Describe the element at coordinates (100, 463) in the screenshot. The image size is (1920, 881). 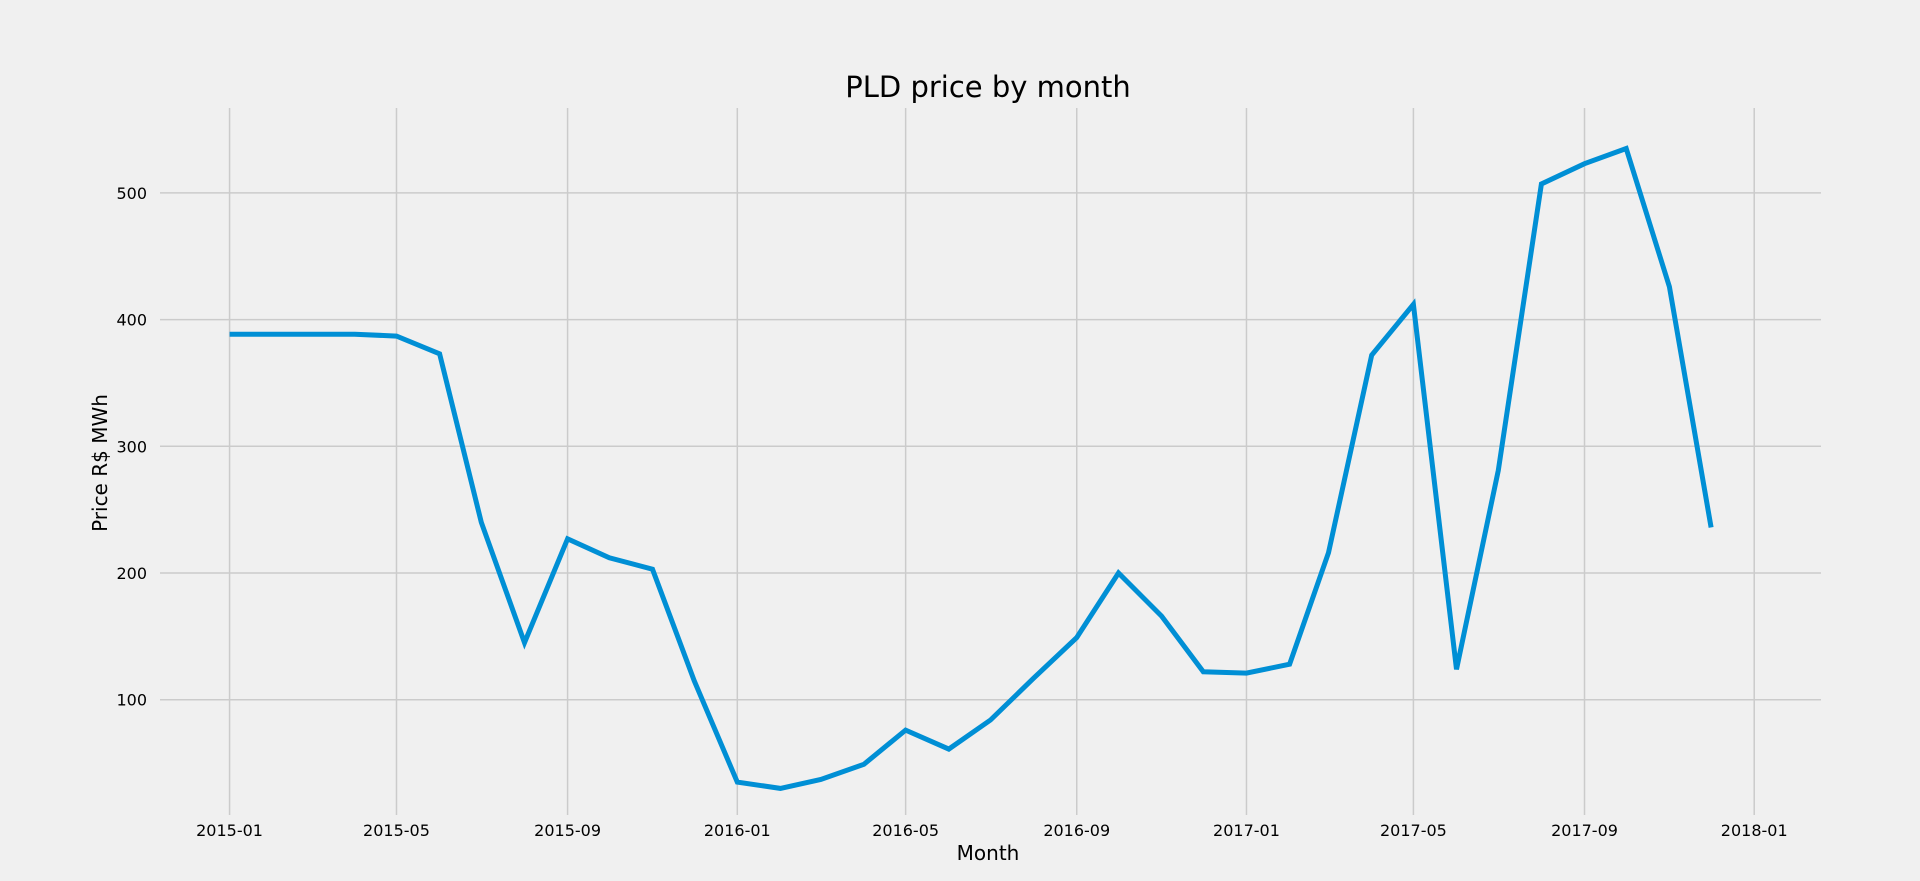
I see `y-axis-label: Price R$ MWh` at that location.